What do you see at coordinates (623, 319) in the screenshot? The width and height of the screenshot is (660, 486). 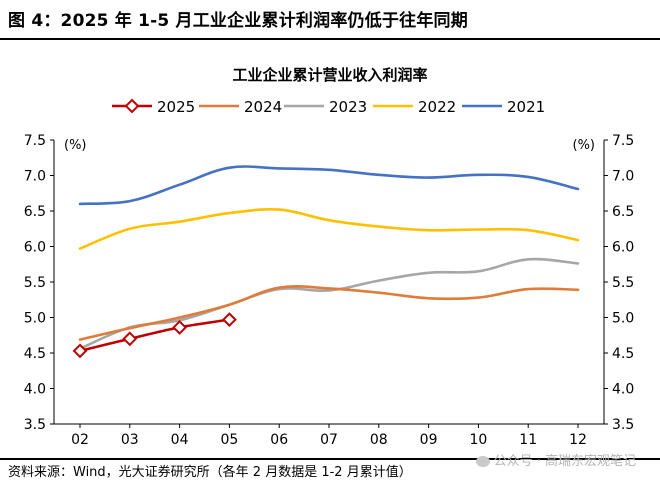 I see `y-tick-label-right: 5.0` at bounding box center [623, 319].